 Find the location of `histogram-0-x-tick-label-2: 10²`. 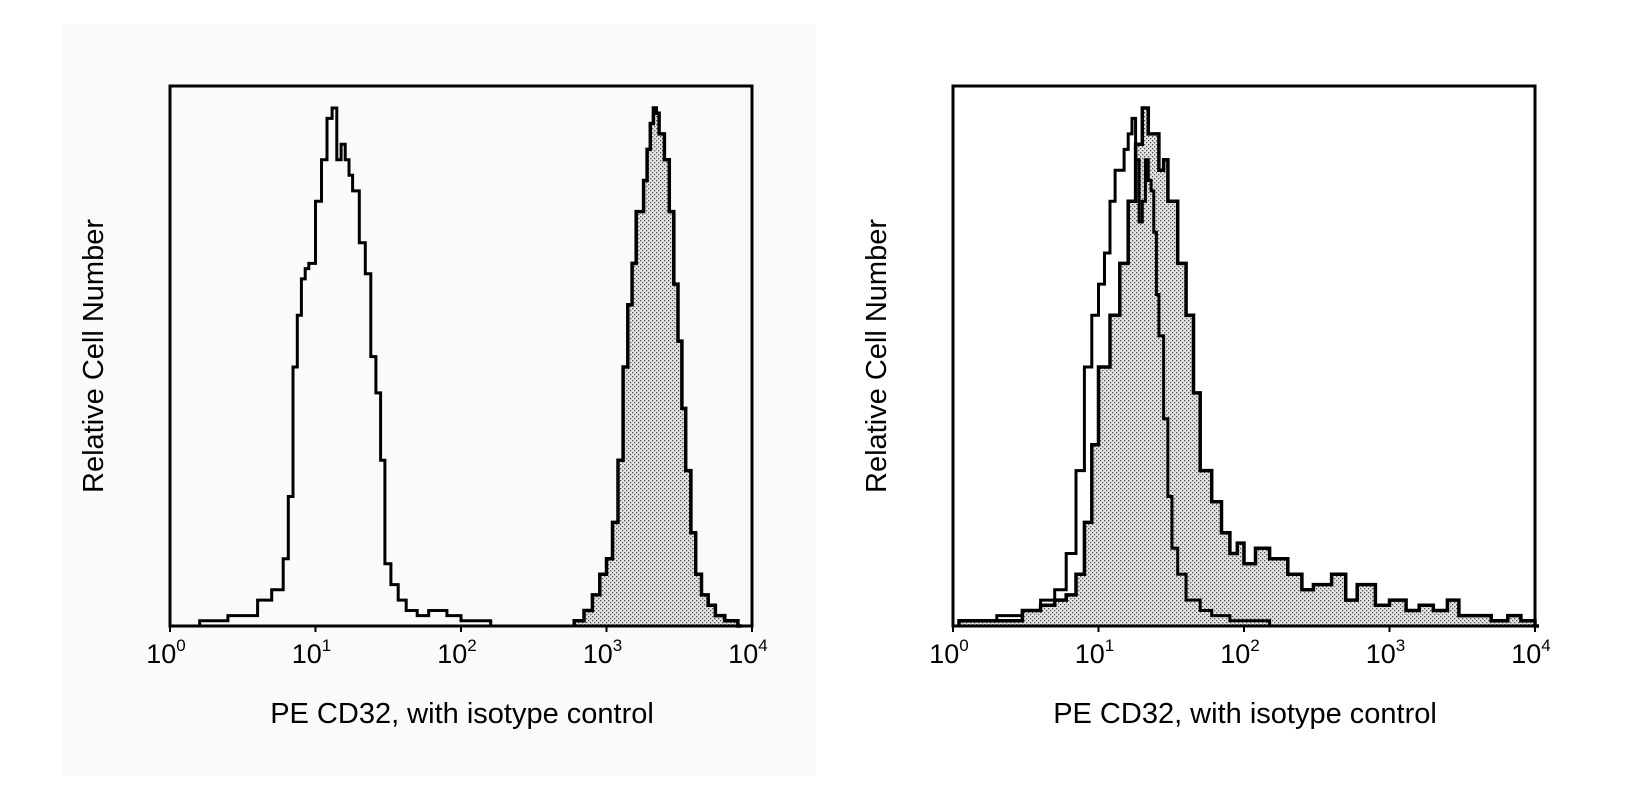

histogram-0-x-tick-label-2: 10² is located at coordinates (457, 652).